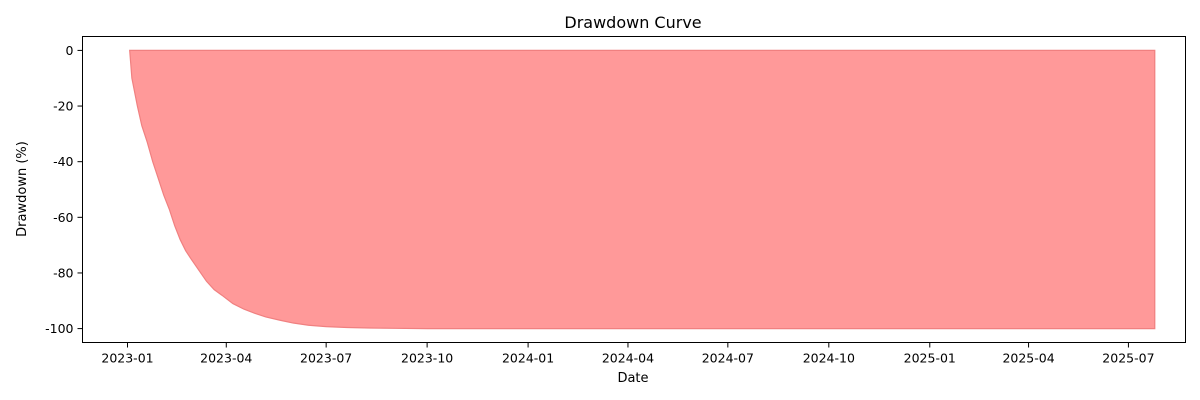  Describe the element at coordinates (930, 358) in the screenshot. I see `x-tick-label: 2025-01` at that location.